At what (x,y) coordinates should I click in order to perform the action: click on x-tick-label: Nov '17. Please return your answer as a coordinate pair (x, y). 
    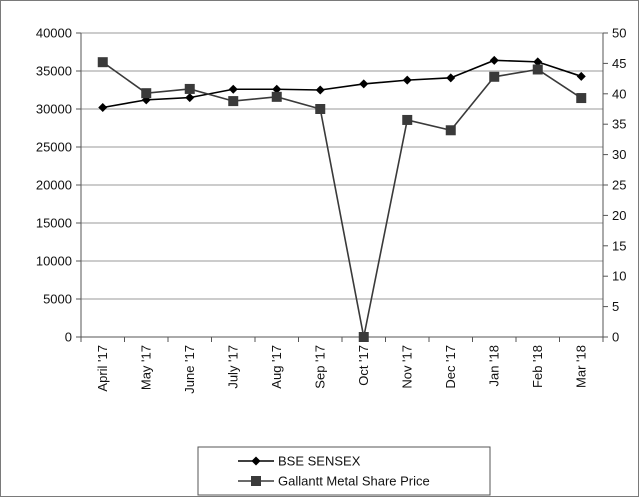
    Looking at the image, I should click on (406, 367).